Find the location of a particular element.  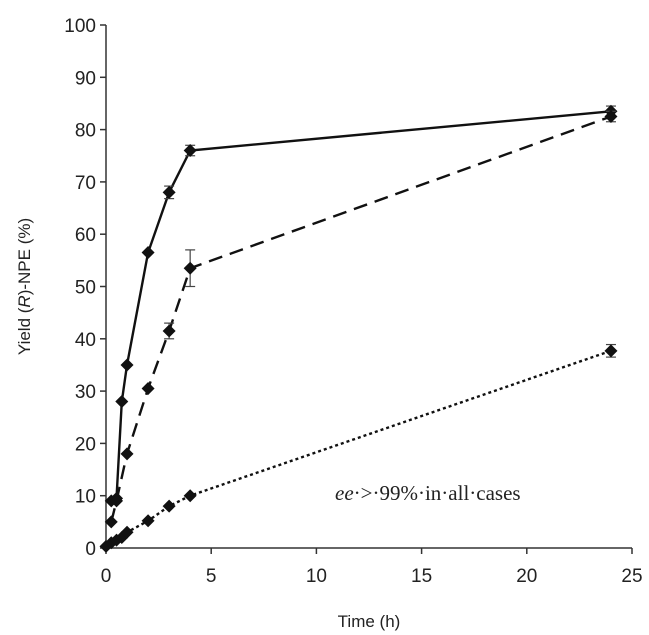

y-tick-label-40: 40 is located at coordinates (85, 340).